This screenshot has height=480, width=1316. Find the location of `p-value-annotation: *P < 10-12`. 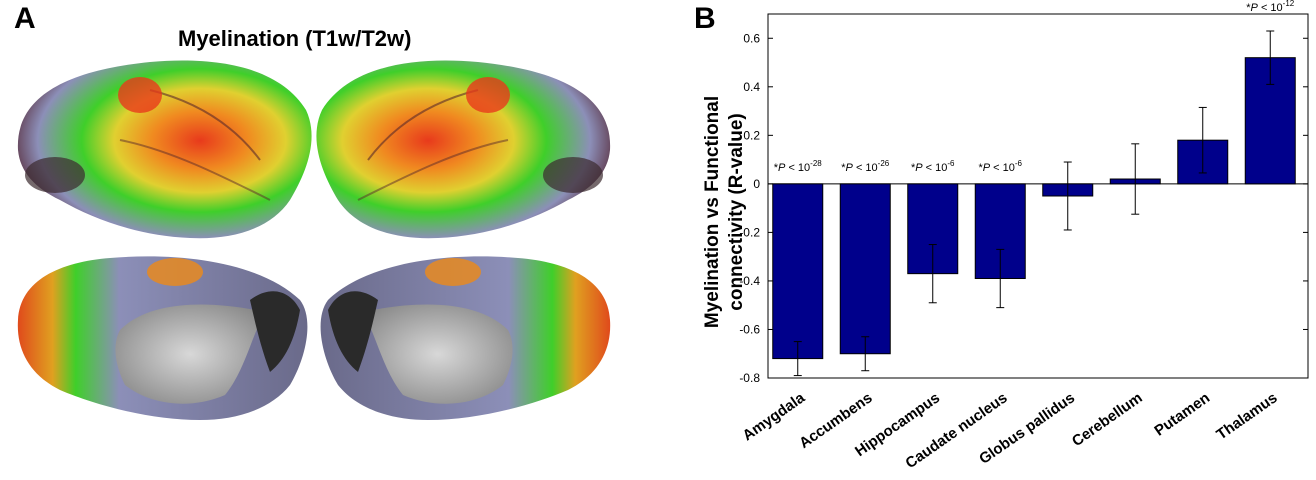

p-value-annotation: *P < 10-12 is located at coordinates (1270, 7).